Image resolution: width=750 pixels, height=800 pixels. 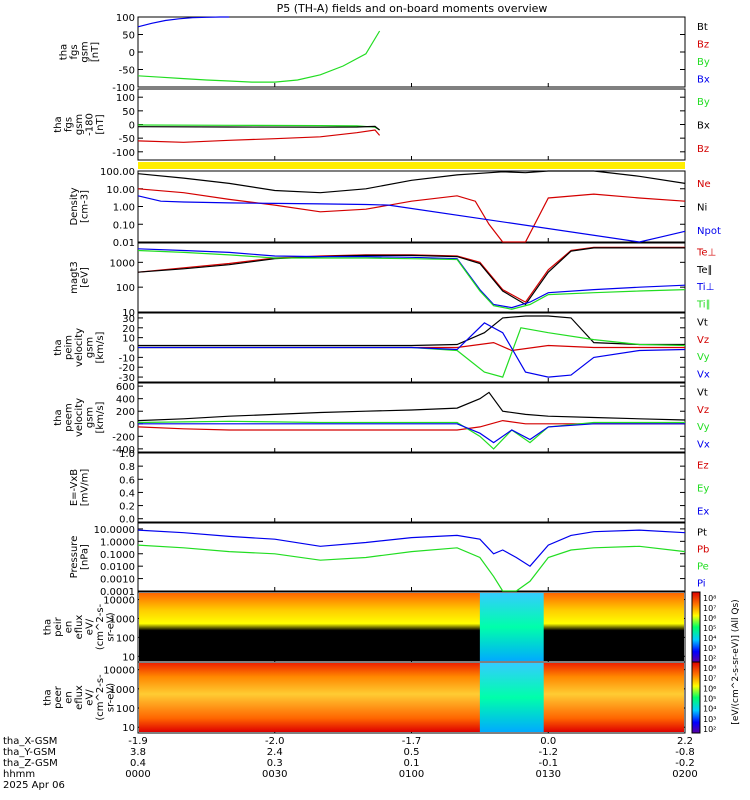 What do you see at coordinates (90, 347) in the screenshot?
I see `y-axis-label: gsm` at bounding box center [90, 347].